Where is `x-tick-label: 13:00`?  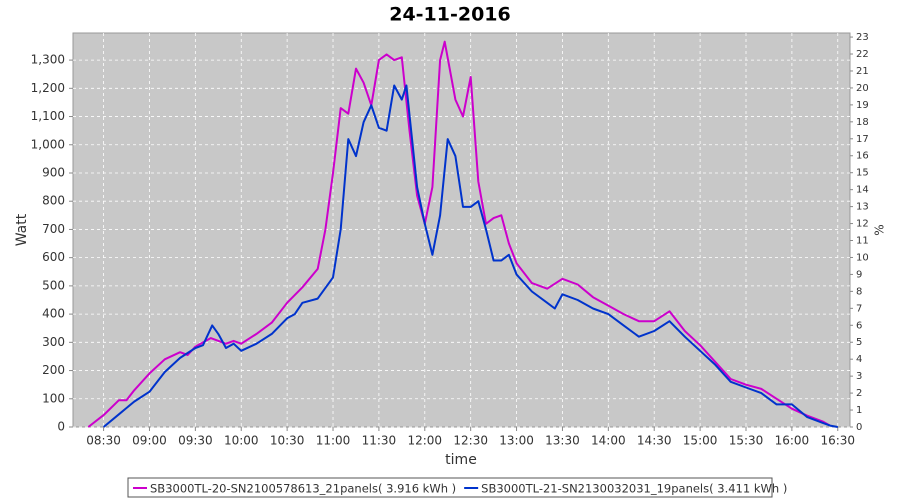 x-tick-label: 13:00 is located at coordinates (516, 441).